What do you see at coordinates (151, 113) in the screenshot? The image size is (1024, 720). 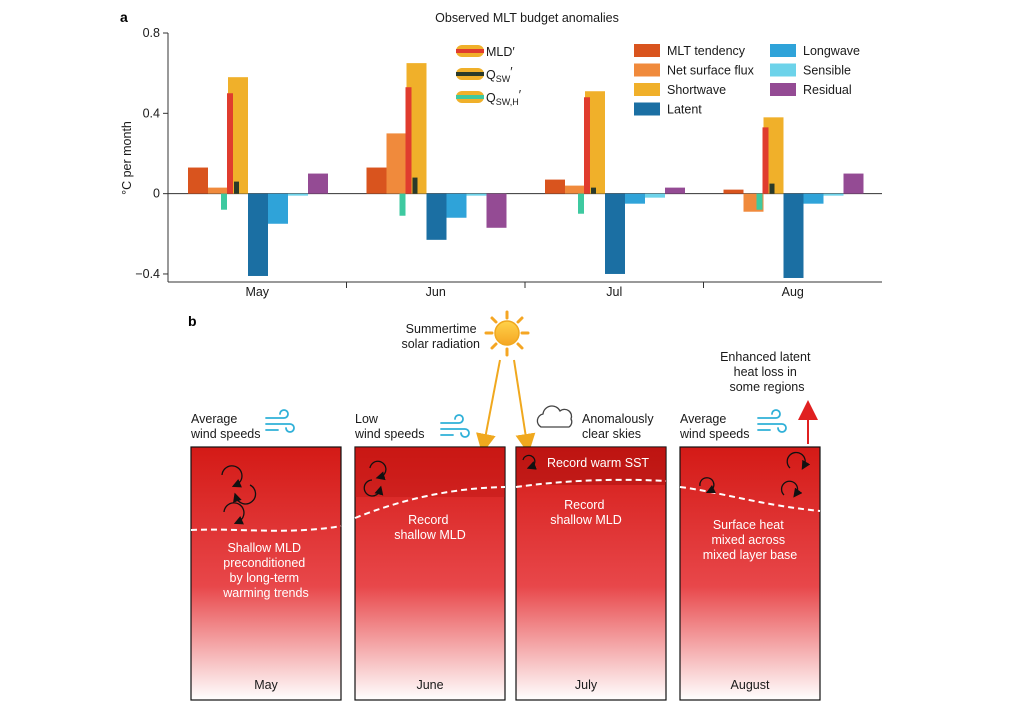 I see `y-tick-label: 0.4` at bounding box center [151, 113].